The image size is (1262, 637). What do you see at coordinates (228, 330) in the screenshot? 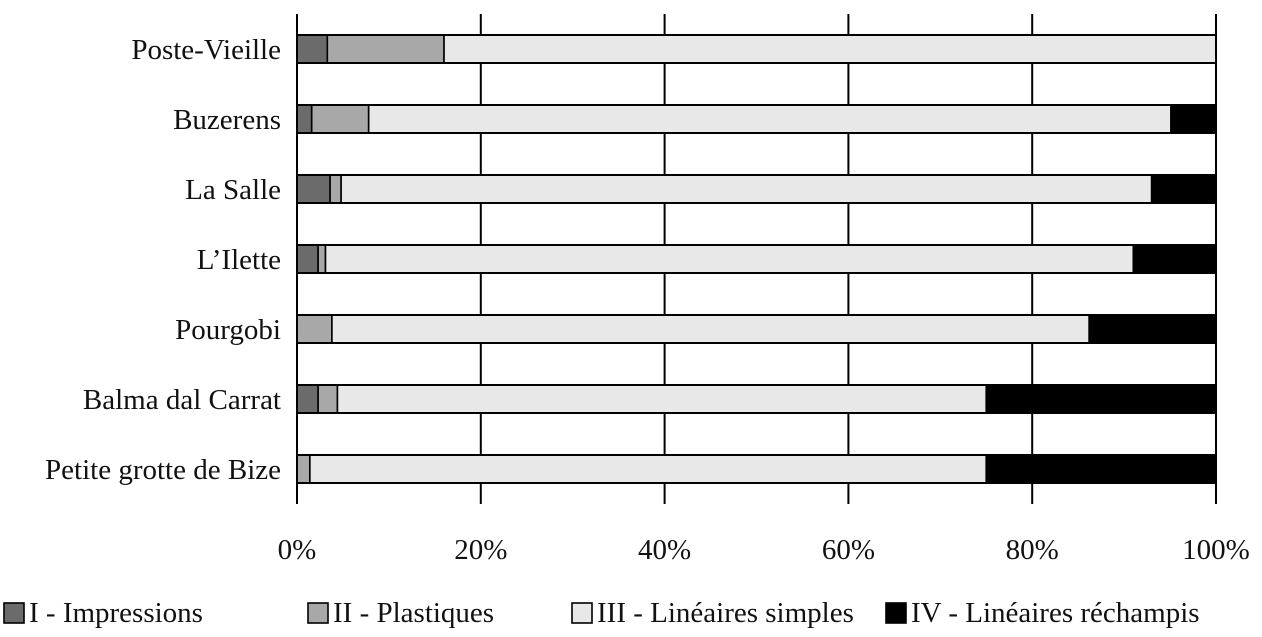
I see `category-label: Pourgobi` at bounding box center [228, 330].